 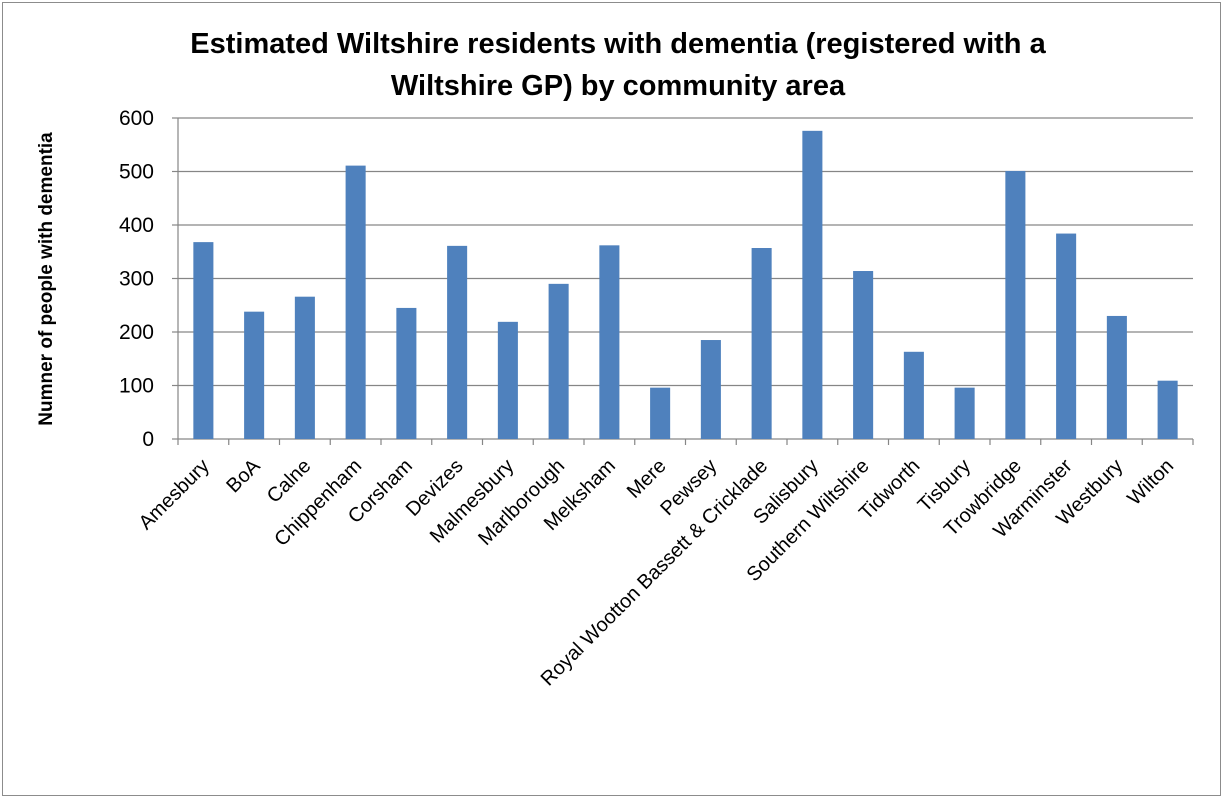 I want to click on y-tick-label: 100, so click(x=136, y=386).